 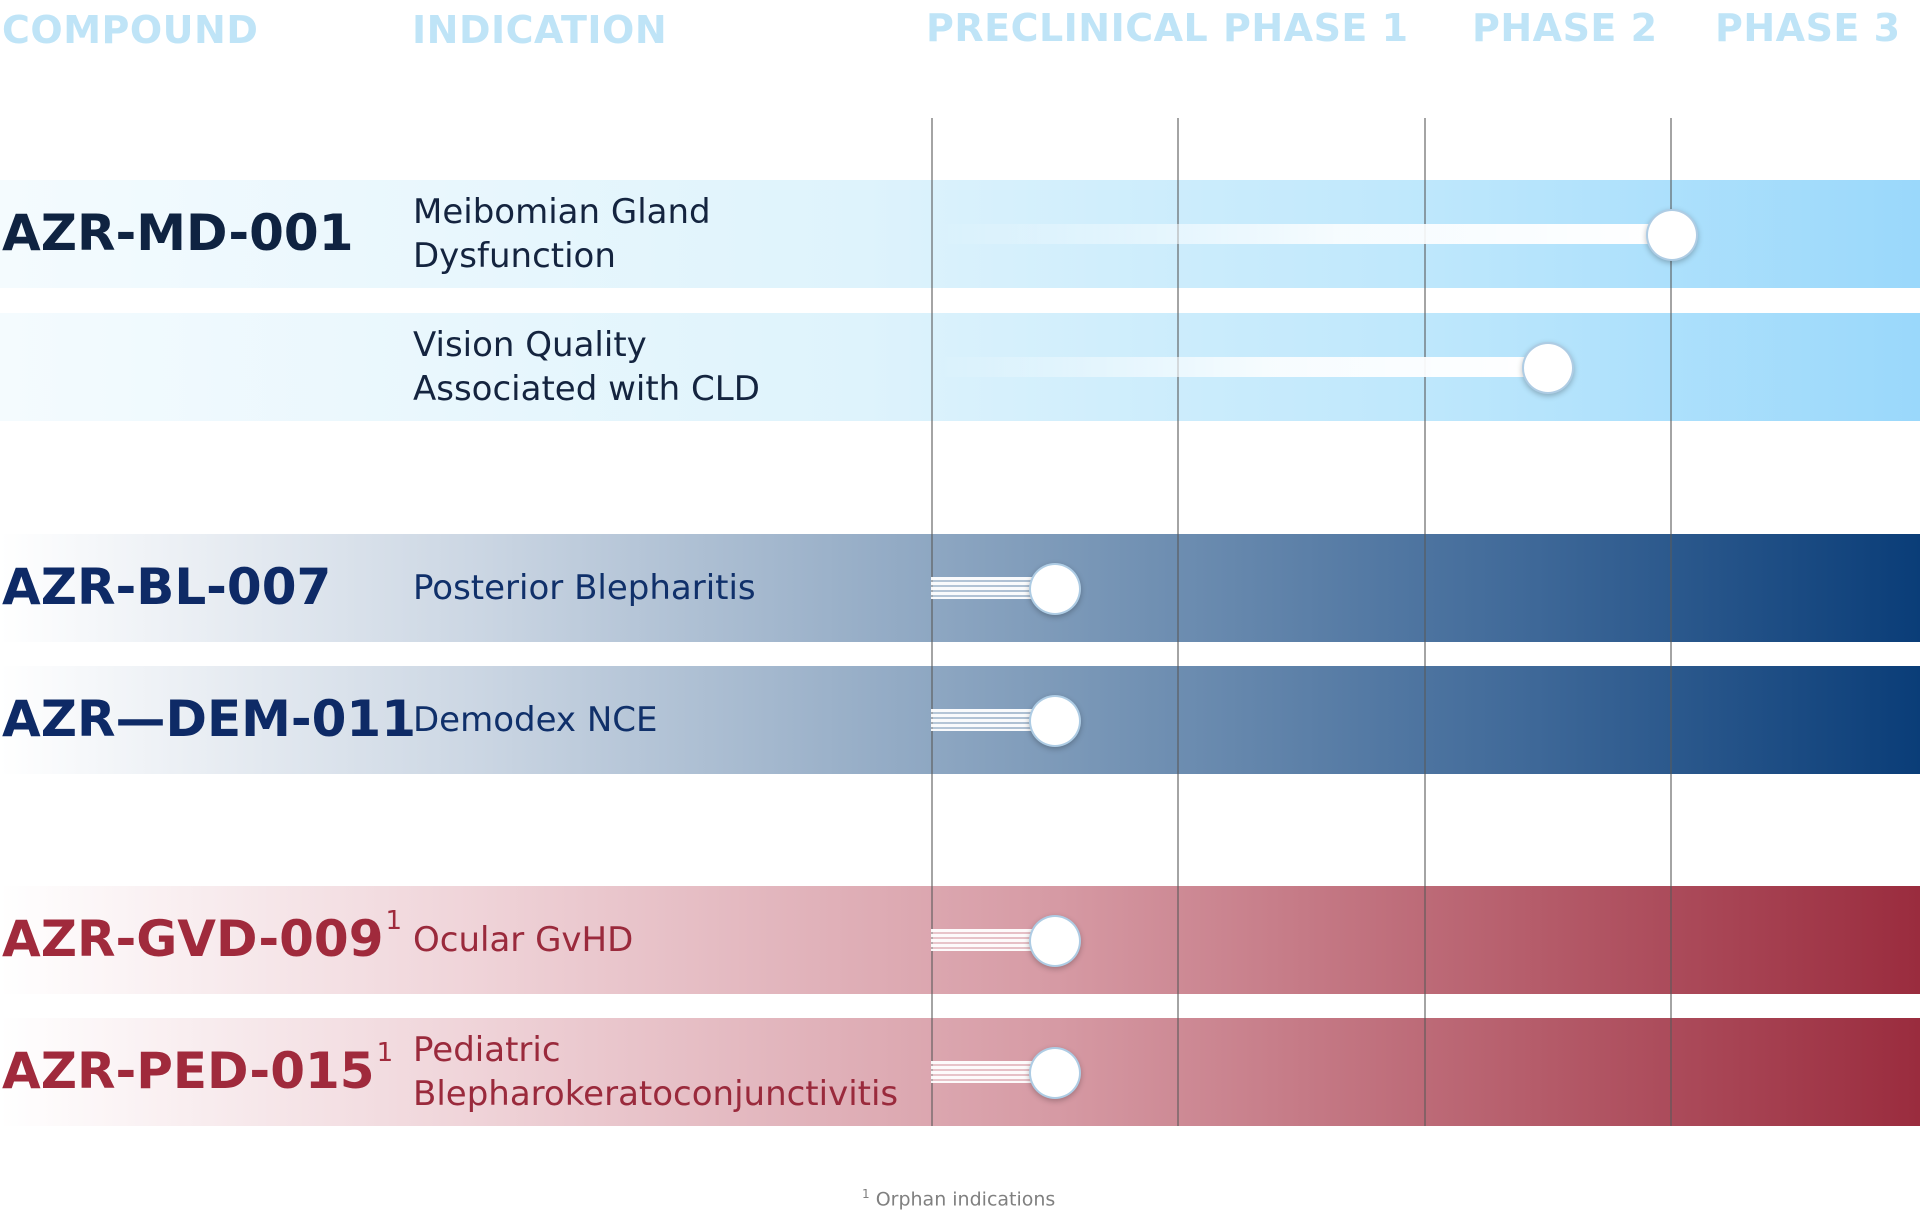 I want to click on compound-name: AZR-GVD-009, so click(x=193, y=939).